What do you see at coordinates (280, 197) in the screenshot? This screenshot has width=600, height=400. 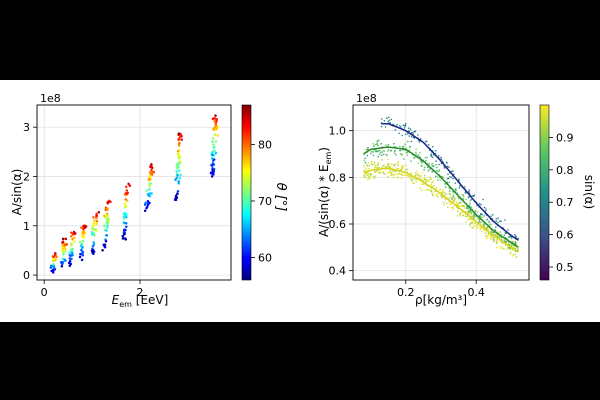 I see `left-colorbar-label: θ [°]` at bounding box center [280, 197].